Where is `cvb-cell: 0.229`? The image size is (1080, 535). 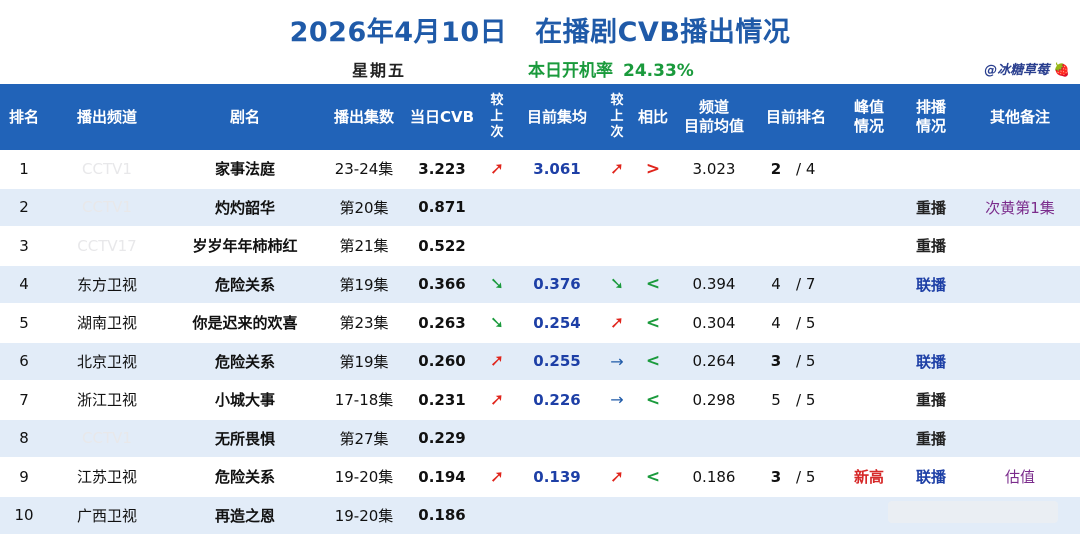 cvb-cell: 0.229 is located at coordinates (442, 438).